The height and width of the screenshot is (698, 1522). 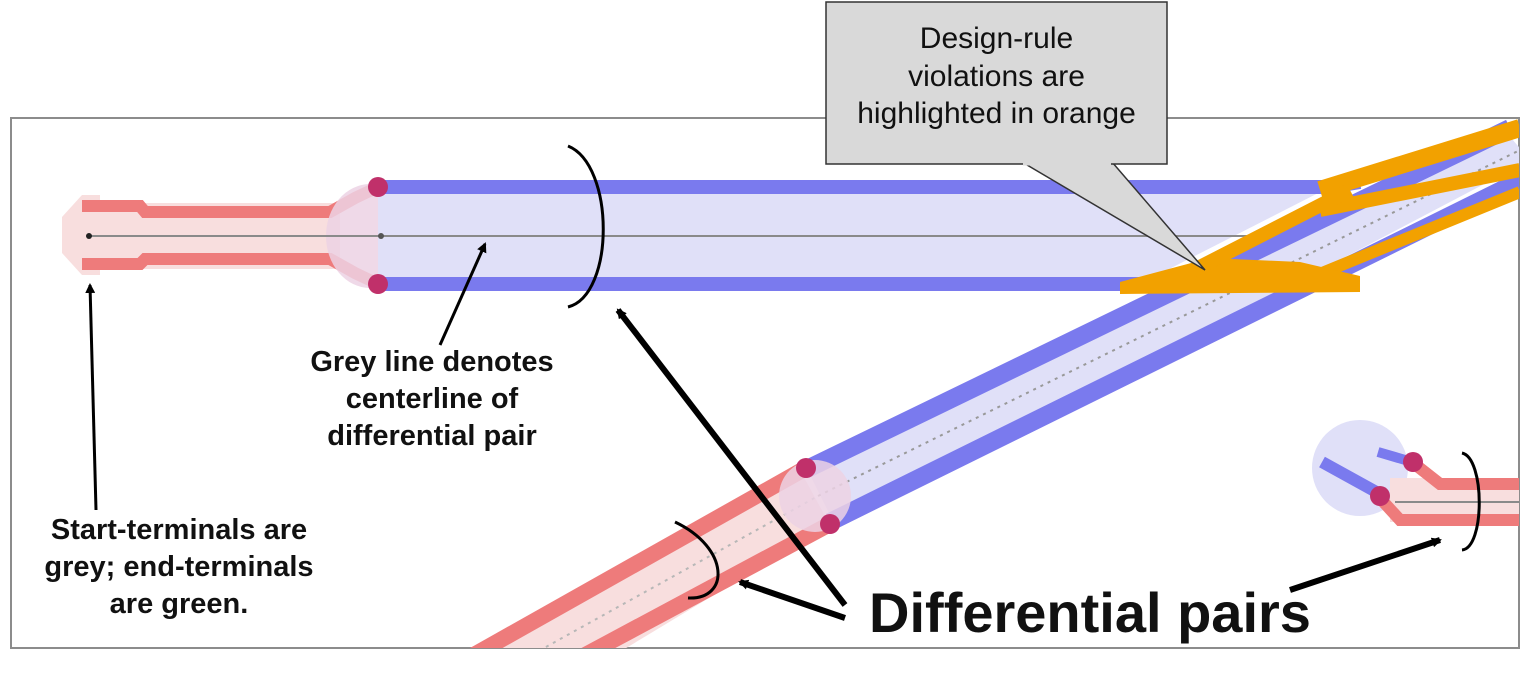 What do you see at coordinates (1351, 478) in the screenshot?
I see `bottom-right-blue-stub-upper` at bounding box center [1351, 478].